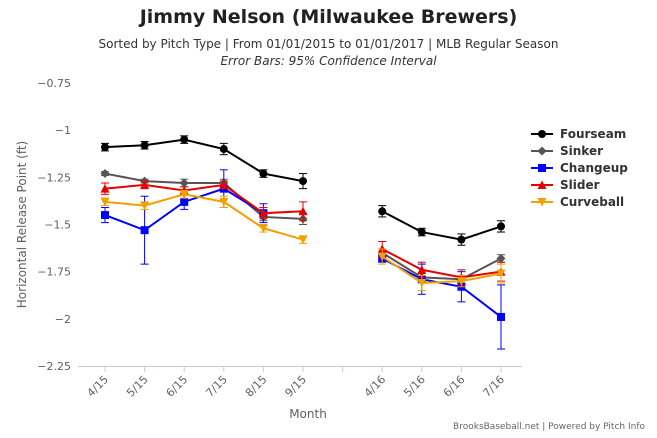 The height and width of the screenshot is (438, 657). Describe the element at coordinates (592, 202) in the screenshot. I see `legend-curveball-label: Curveball` at that location.